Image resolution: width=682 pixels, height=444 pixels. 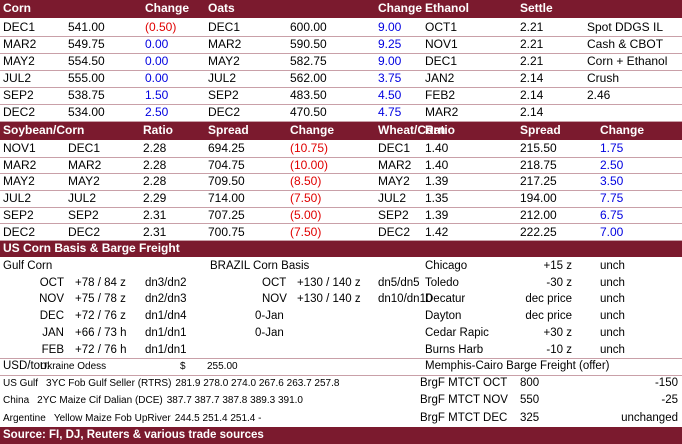 I want to click on cell: 555.00, so click(x=86, y=78).